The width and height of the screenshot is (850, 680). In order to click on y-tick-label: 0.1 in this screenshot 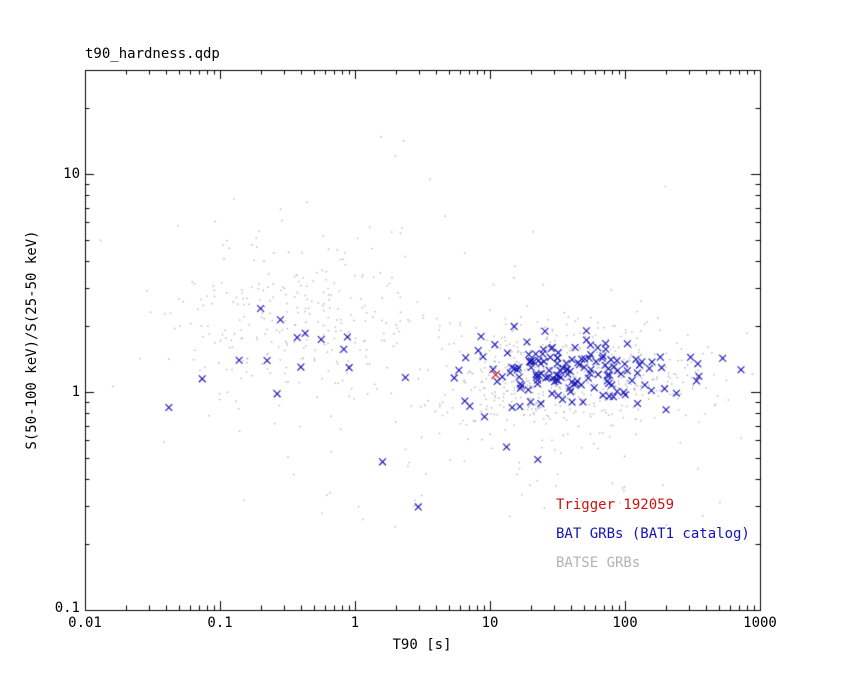, I will do `click(67, 608)`.